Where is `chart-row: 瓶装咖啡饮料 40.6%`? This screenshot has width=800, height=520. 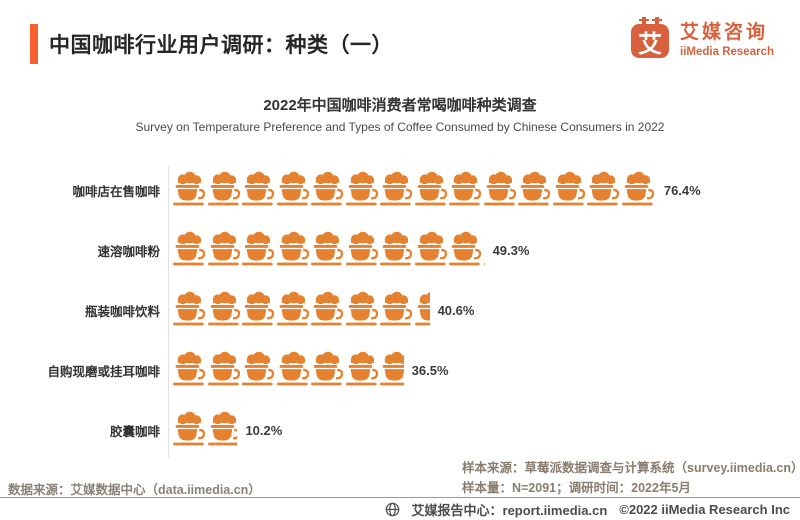
chart-row: 瓶装咖啡饮料 40.6% is located at coordinates (400, 310).